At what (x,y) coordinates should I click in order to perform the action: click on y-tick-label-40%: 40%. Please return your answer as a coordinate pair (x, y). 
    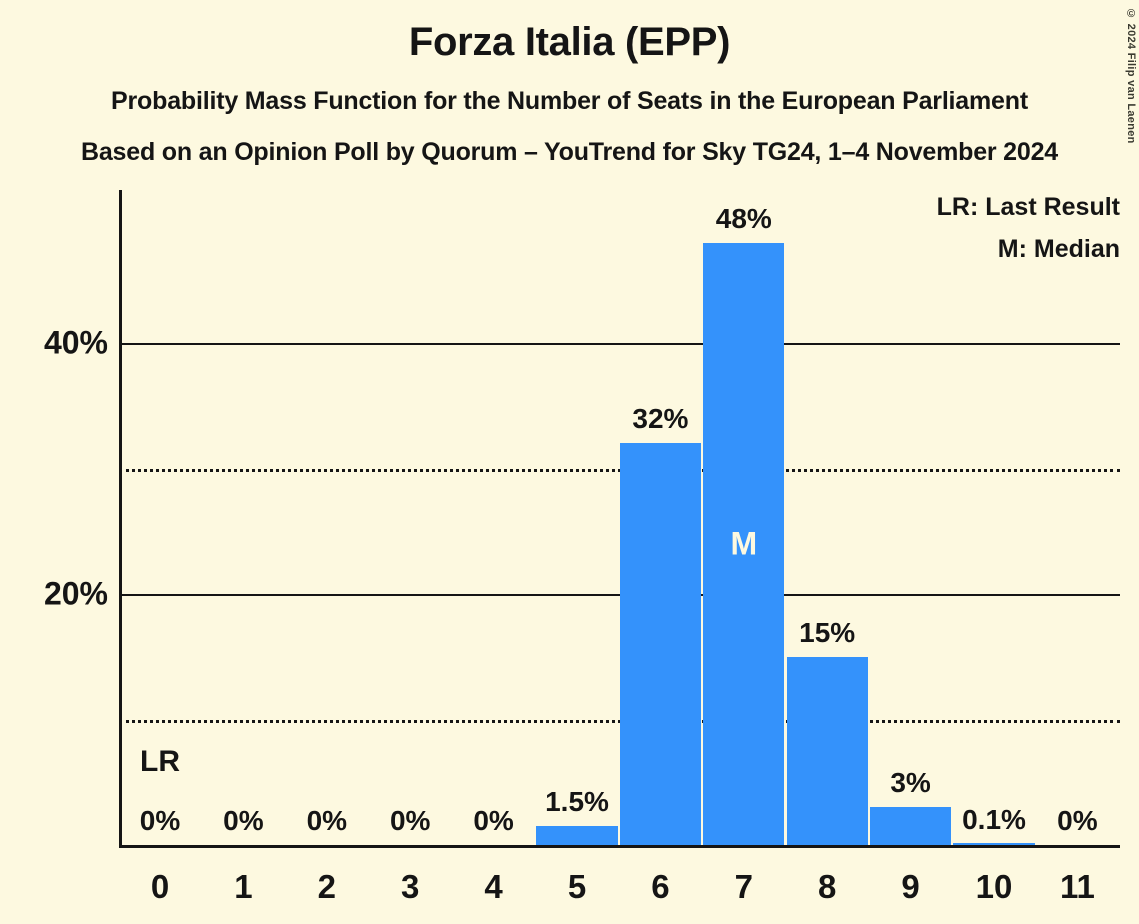
    Looking at the image, I should click on (75, 342).